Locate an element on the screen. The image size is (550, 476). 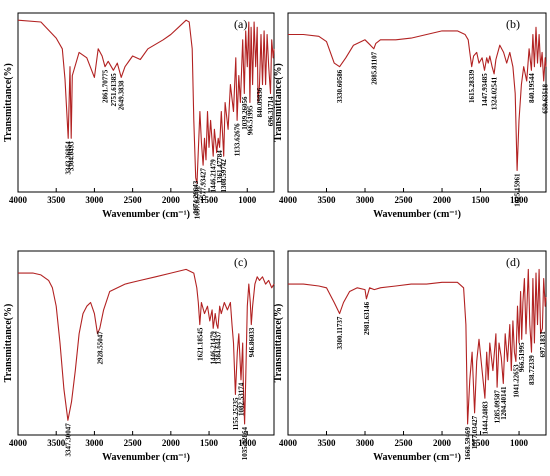
peak-label: 1447.93485 is located at coordinates (485, 90).